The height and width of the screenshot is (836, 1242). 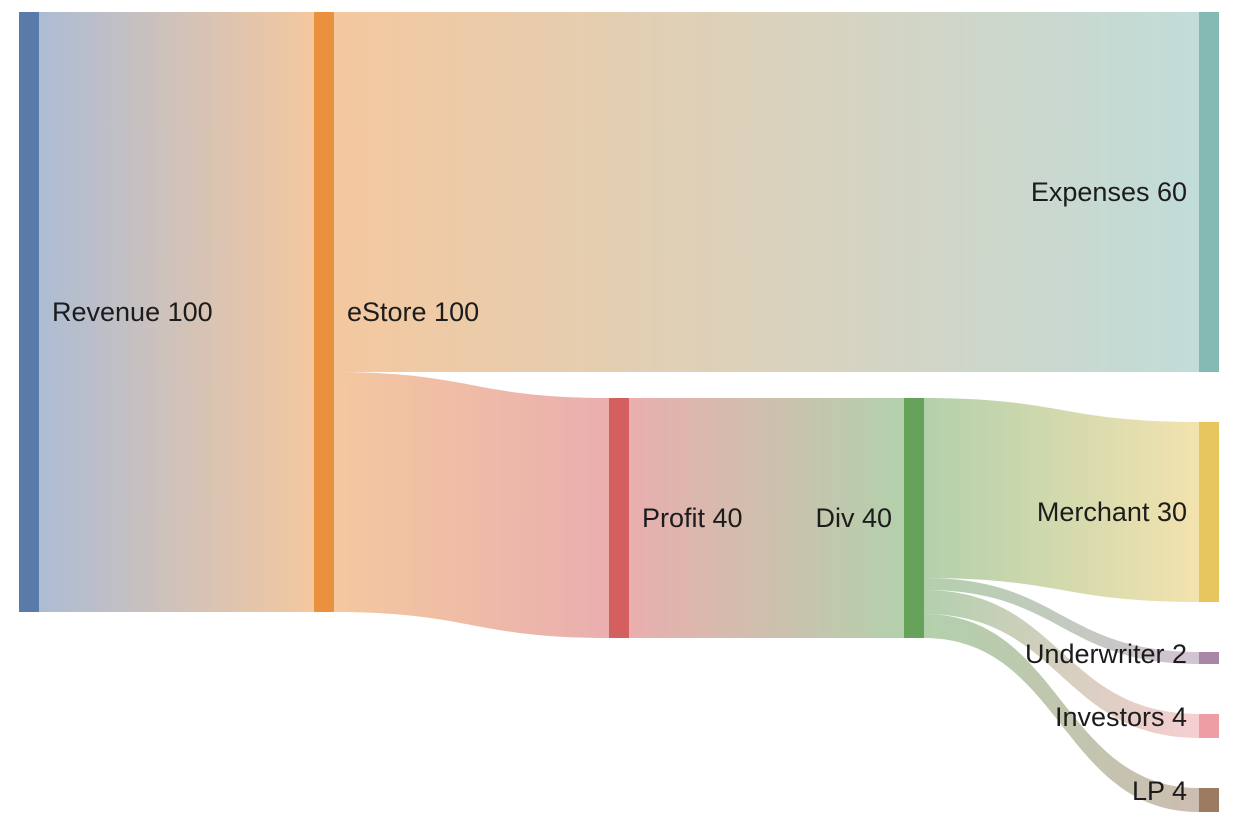 What do you see at coordinates (1209, 512) in the screenshot?
I see `node-merchant` at bounding box center [1209, 512].